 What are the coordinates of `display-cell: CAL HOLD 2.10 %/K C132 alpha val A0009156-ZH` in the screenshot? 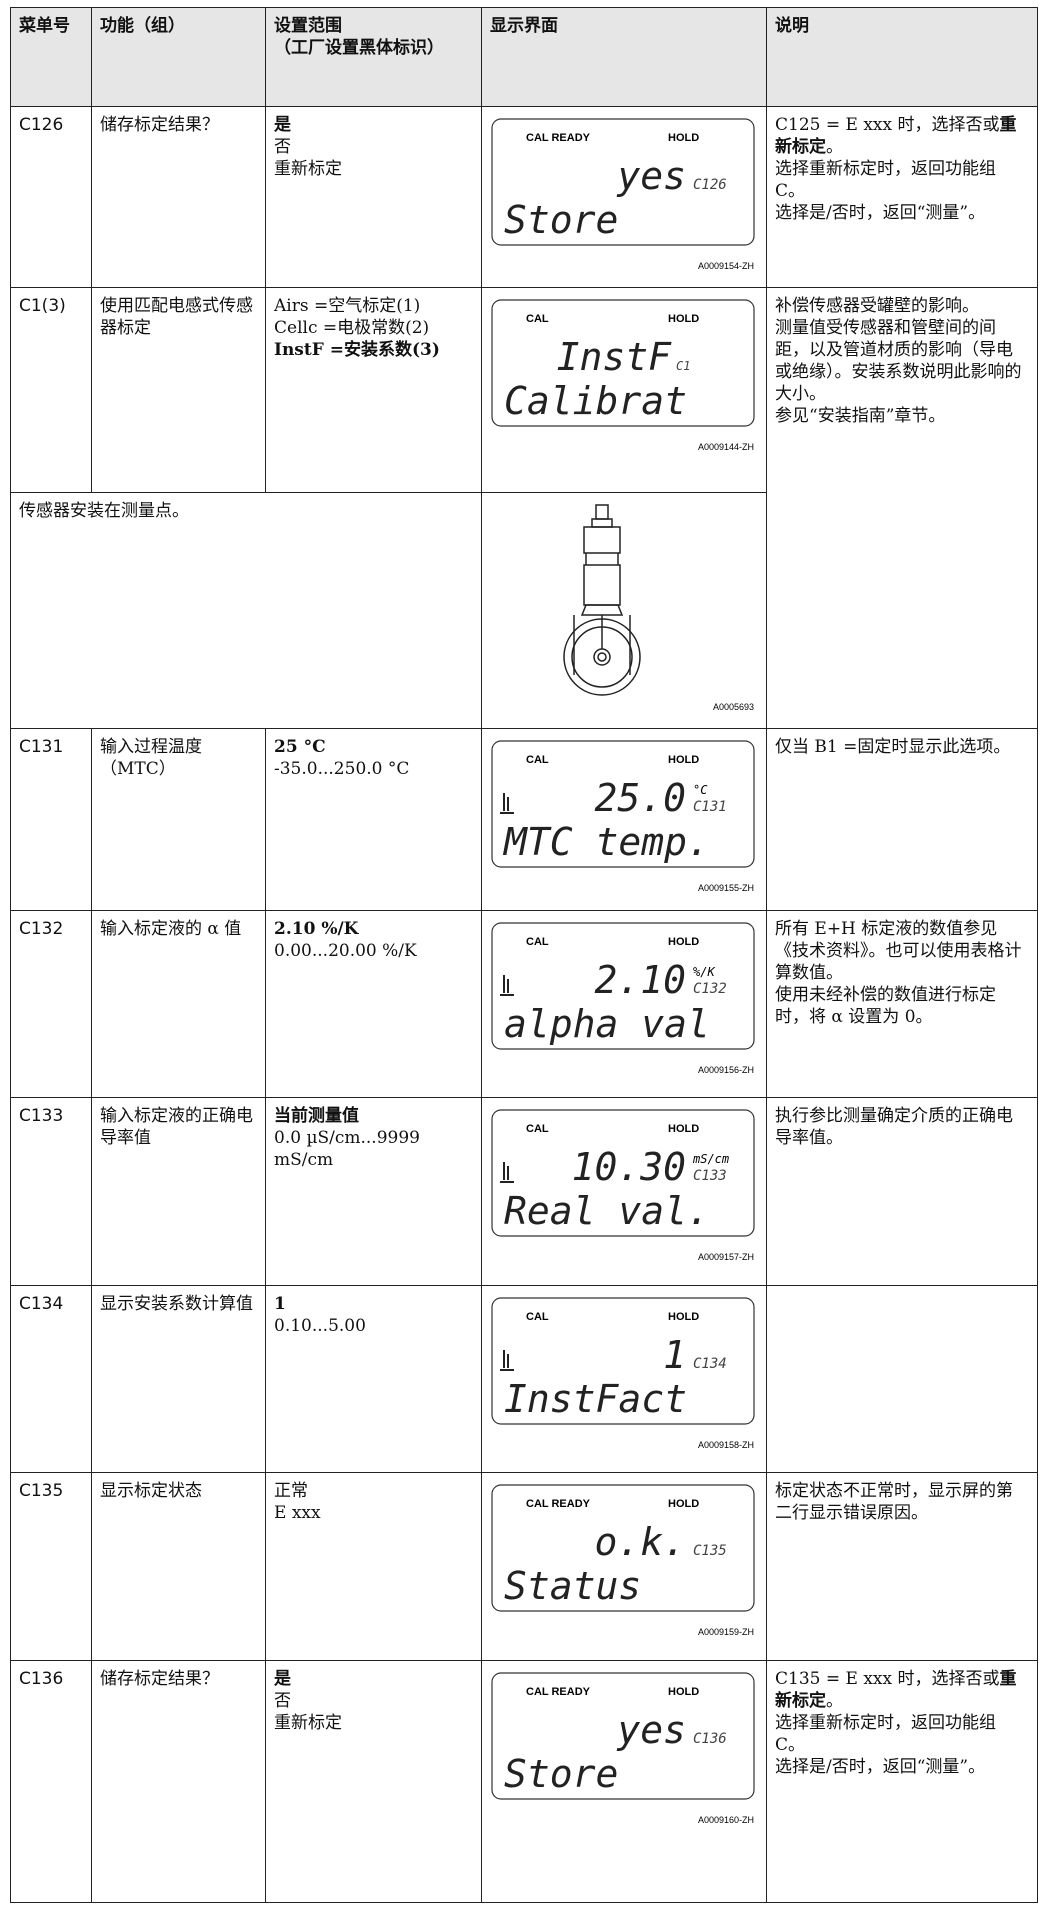 It's located at (624, 1004).